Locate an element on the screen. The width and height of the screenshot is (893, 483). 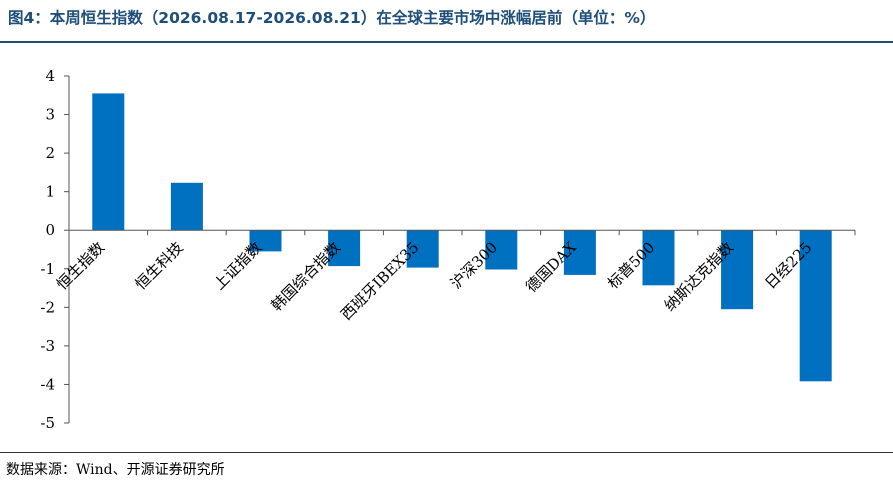
y-tick-label: -5 is located at coordinates (47, 423).